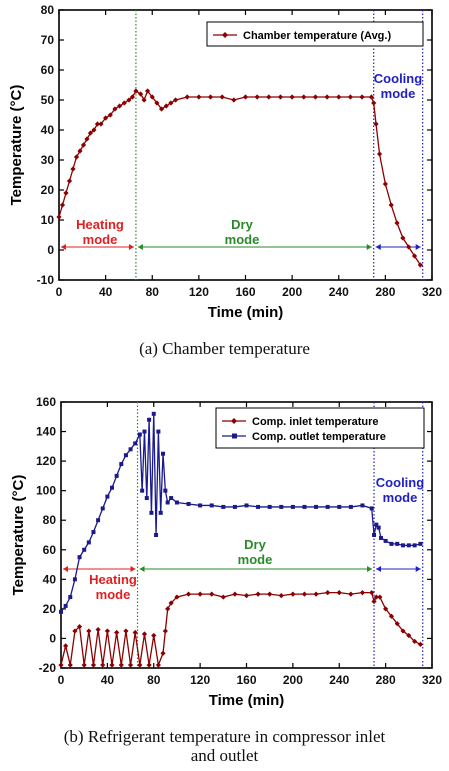 This screenshot has width=449, height=771. What do you see at coordinates (50, 550) in the screenshot?
I see `y-tick-label: 60` at bounding box center [50, 550].